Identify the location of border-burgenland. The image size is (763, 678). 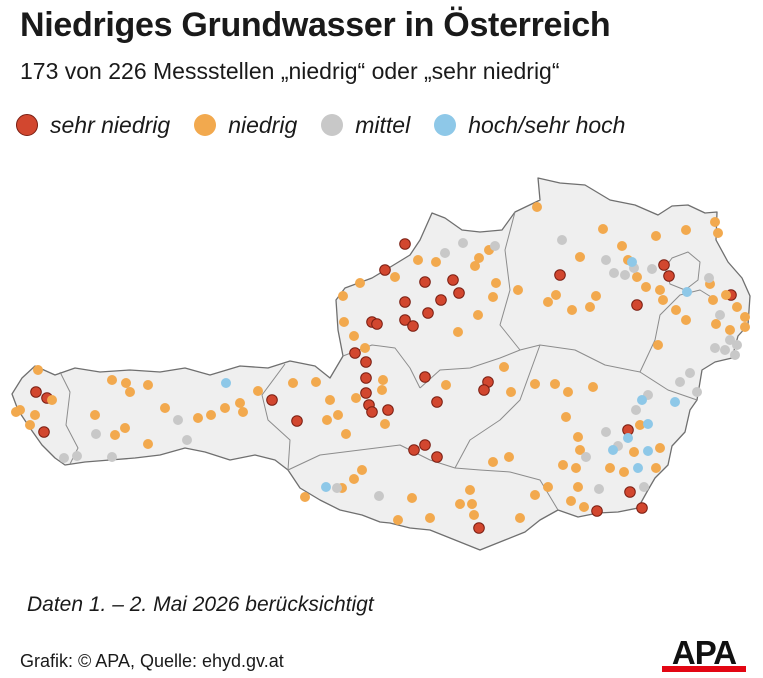
(678, 331).